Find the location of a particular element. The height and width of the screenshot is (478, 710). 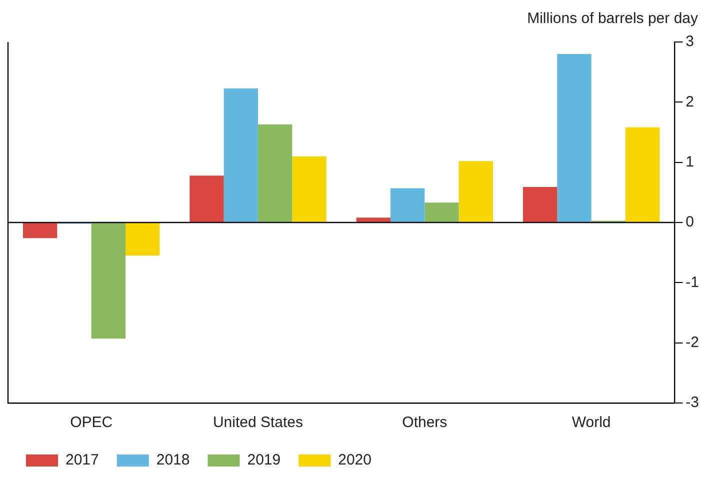

y-tick-label: 1 is located at coordinates (690, 161).